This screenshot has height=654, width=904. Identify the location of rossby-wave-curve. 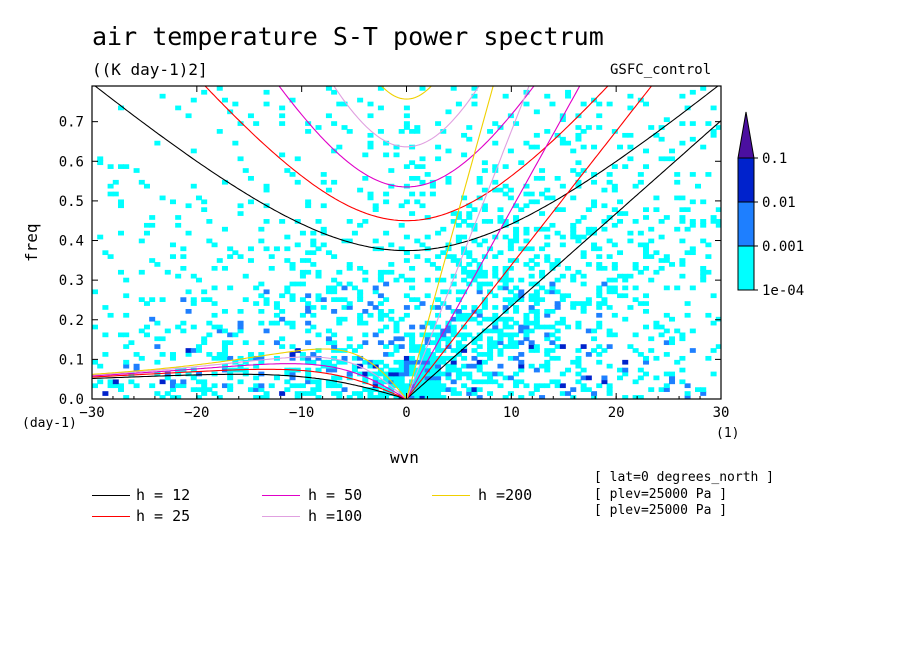
(249, 373).